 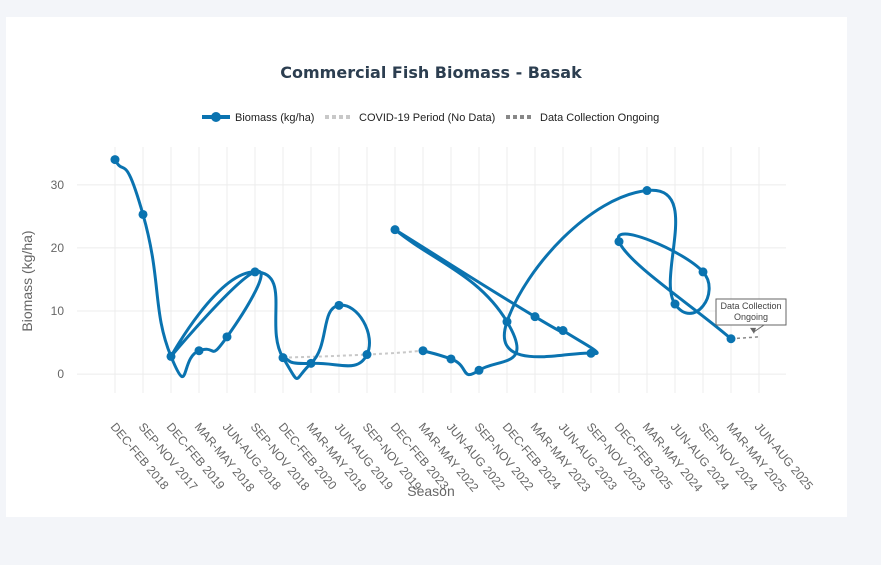 What do you see at coordinates (599, 118) in the screenshot?
I see `legend-label-ongoing: Data Collection Ongoing` at bounding box center [599, 118].